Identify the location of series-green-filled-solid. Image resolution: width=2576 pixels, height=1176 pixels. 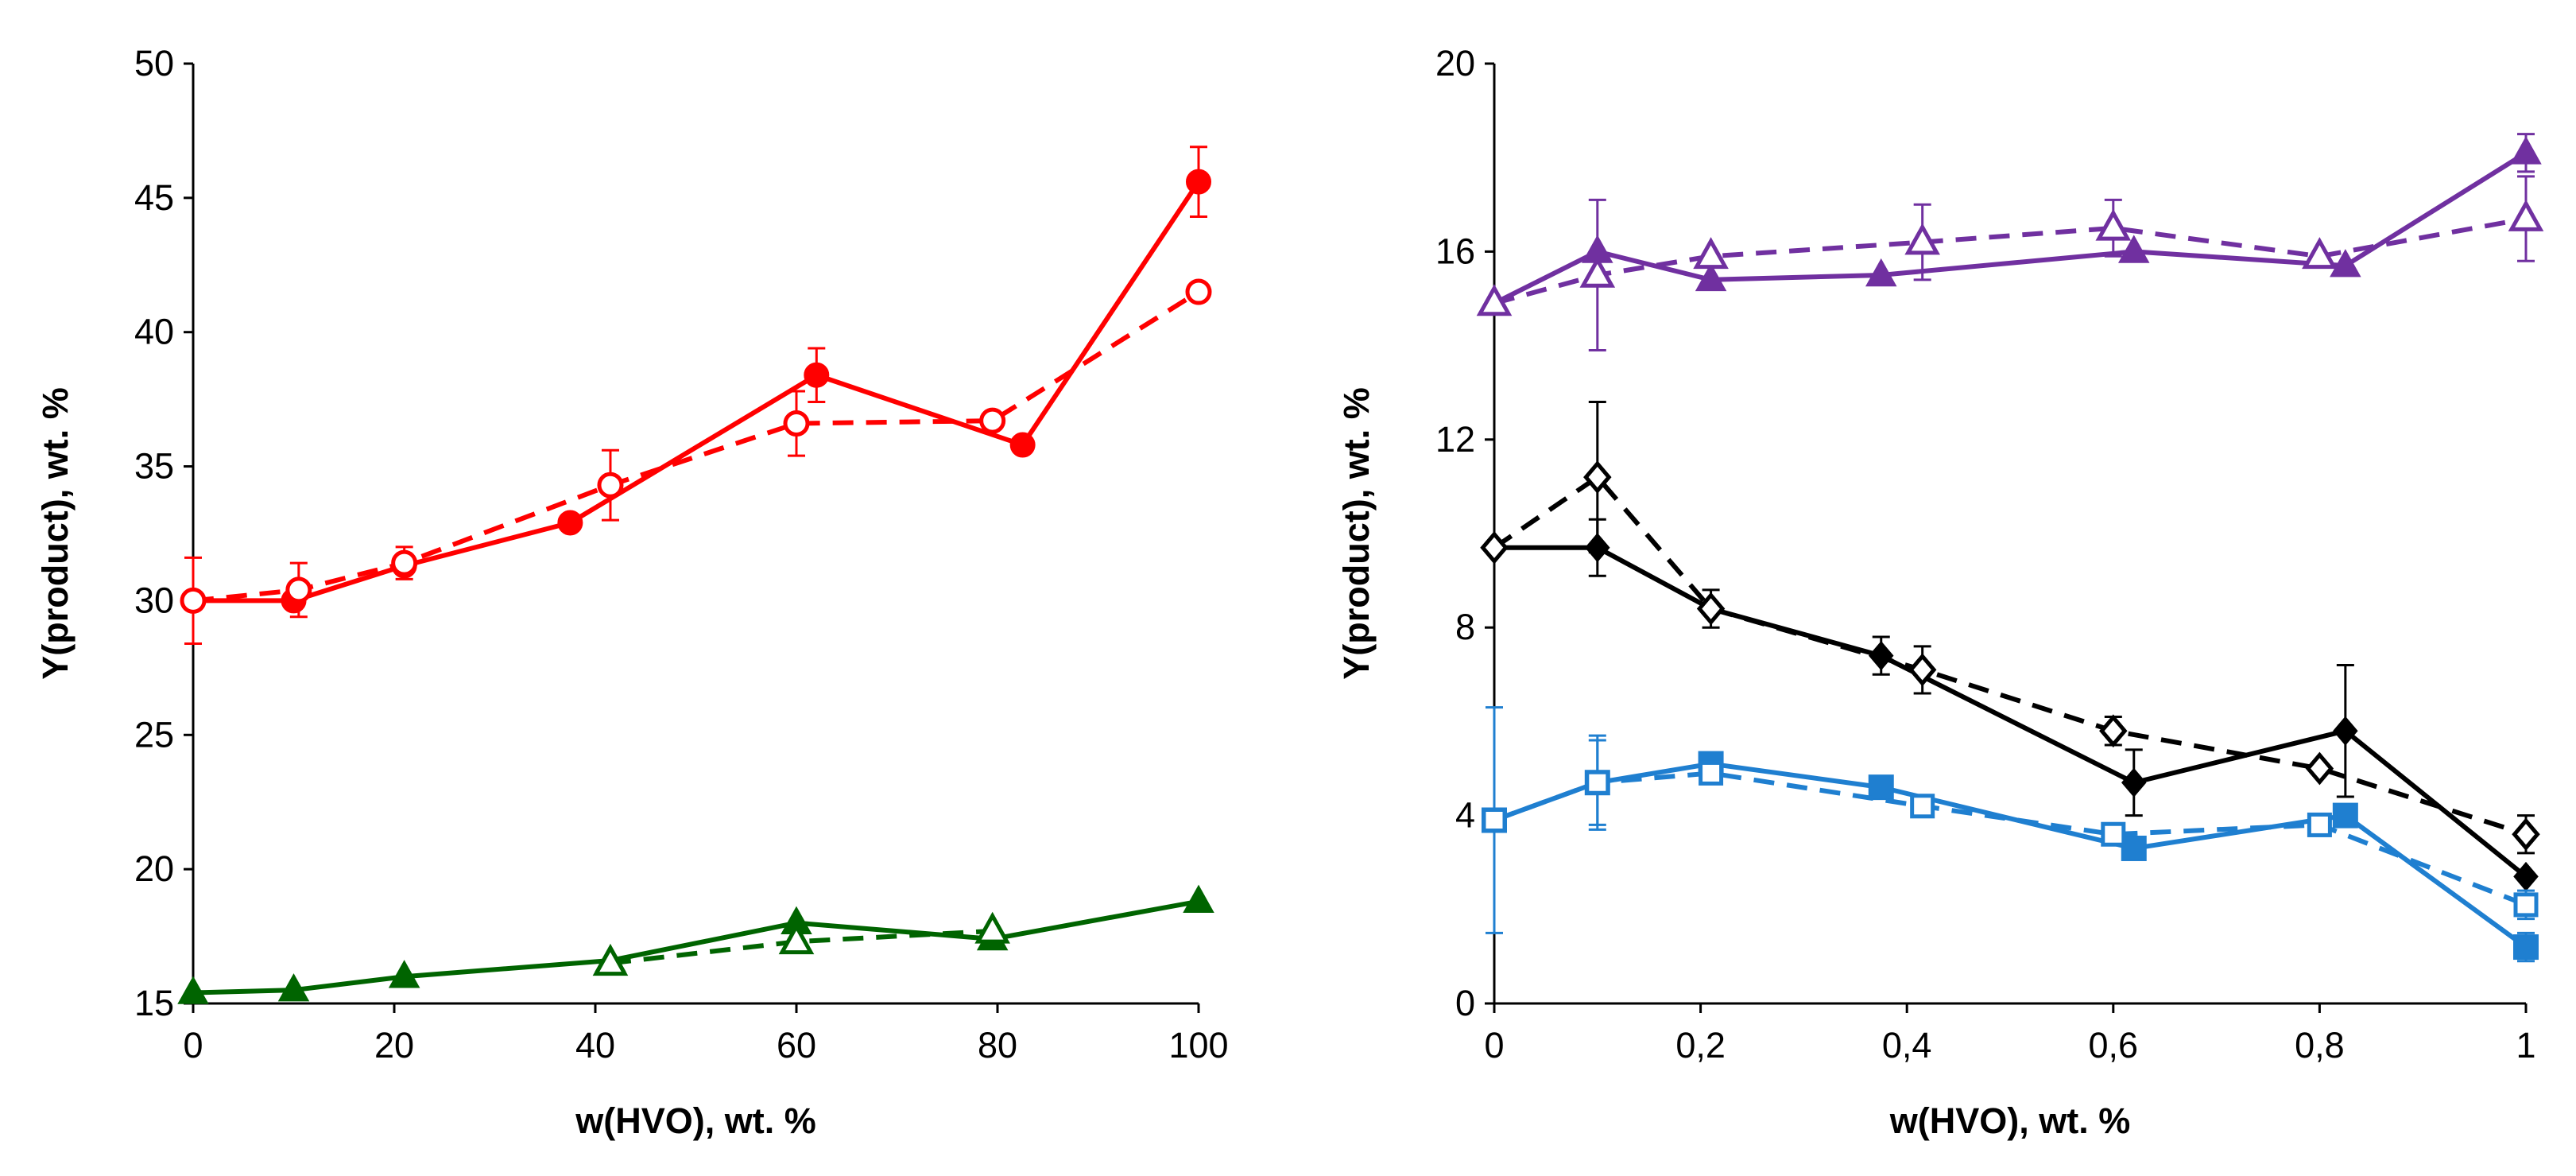
(695, 944).